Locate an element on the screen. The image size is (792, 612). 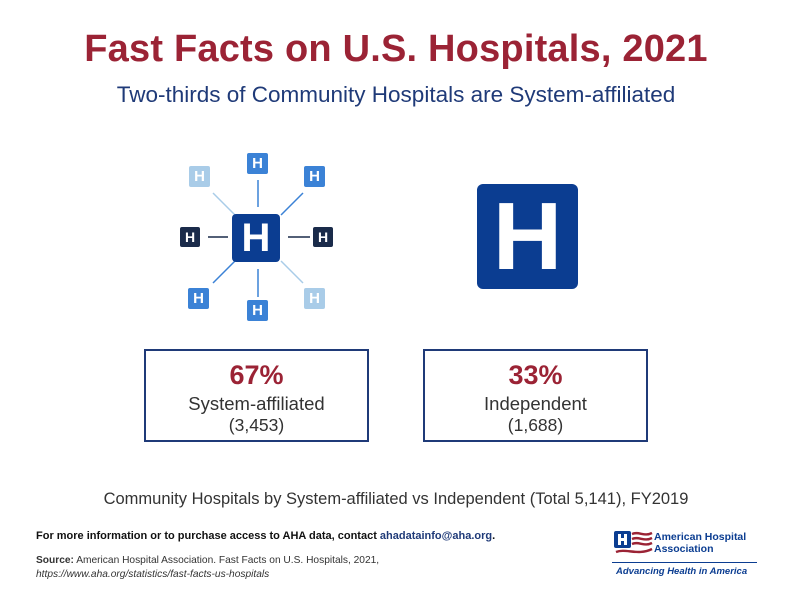
stat-percent: 67% is located at coordinates (256, 375).